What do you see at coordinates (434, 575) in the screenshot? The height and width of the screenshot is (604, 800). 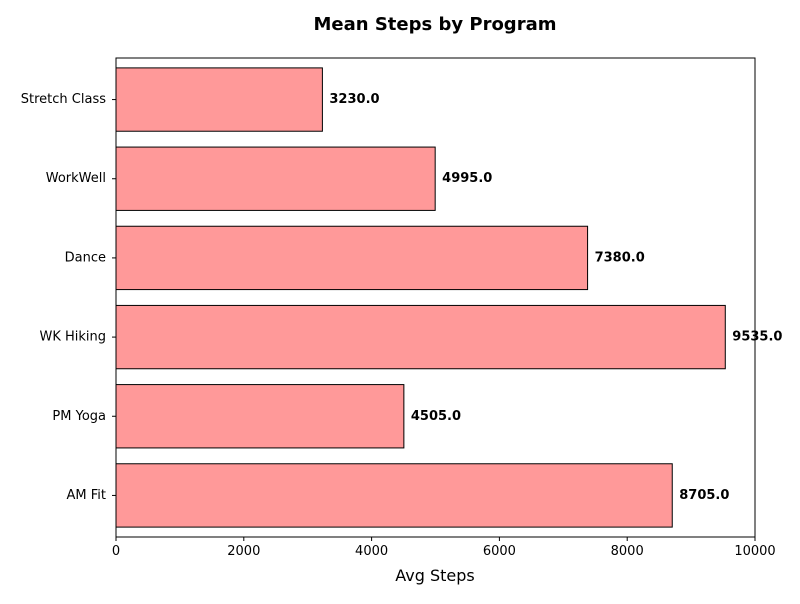 I see `x-axis-label: Avg Steps` at bounding box center [434, 575].